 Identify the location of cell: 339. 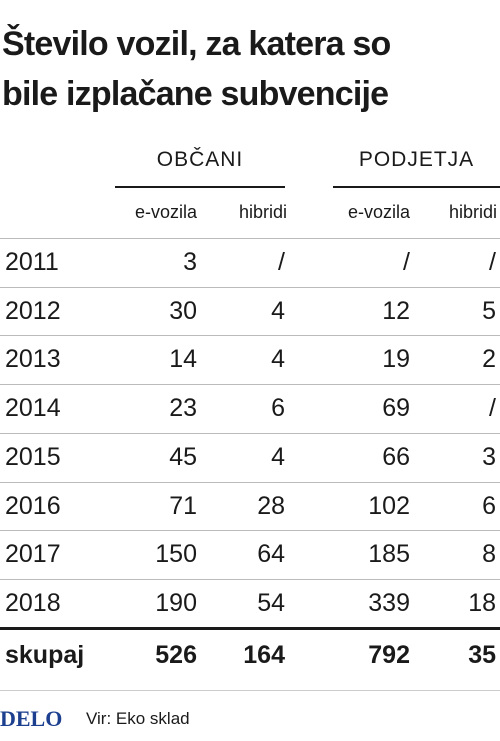
(389, 602).